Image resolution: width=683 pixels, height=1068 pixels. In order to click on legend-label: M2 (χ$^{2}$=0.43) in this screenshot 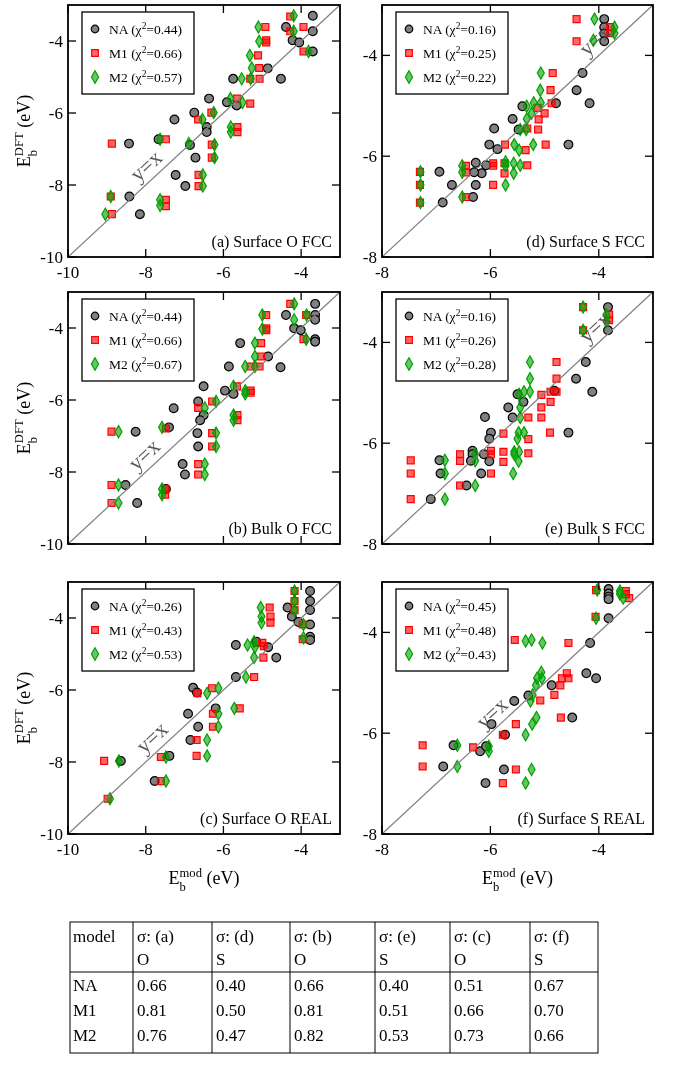, I will do `click(460, 653)`.